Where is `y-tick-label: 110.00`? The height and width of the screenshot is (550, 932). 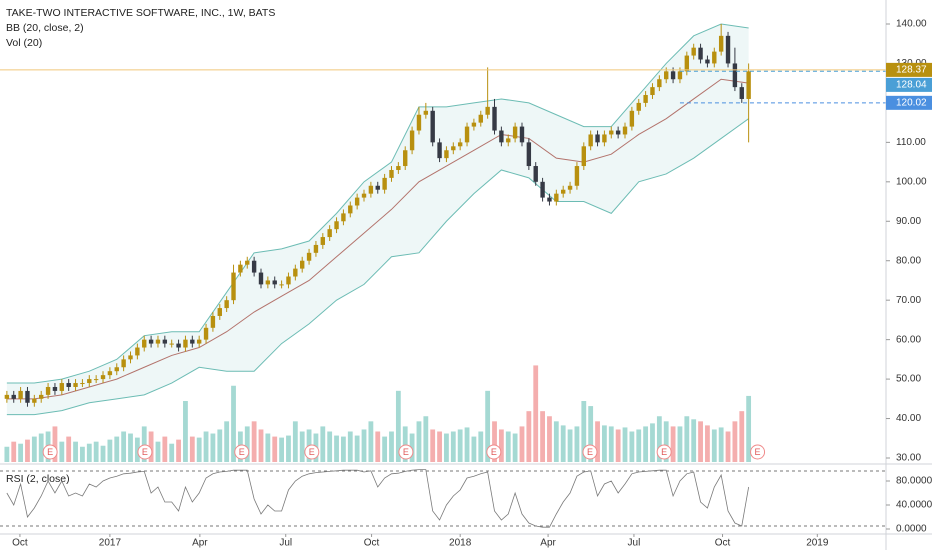 y-tick-label: 110.00 is located at coordinates (911, 142).